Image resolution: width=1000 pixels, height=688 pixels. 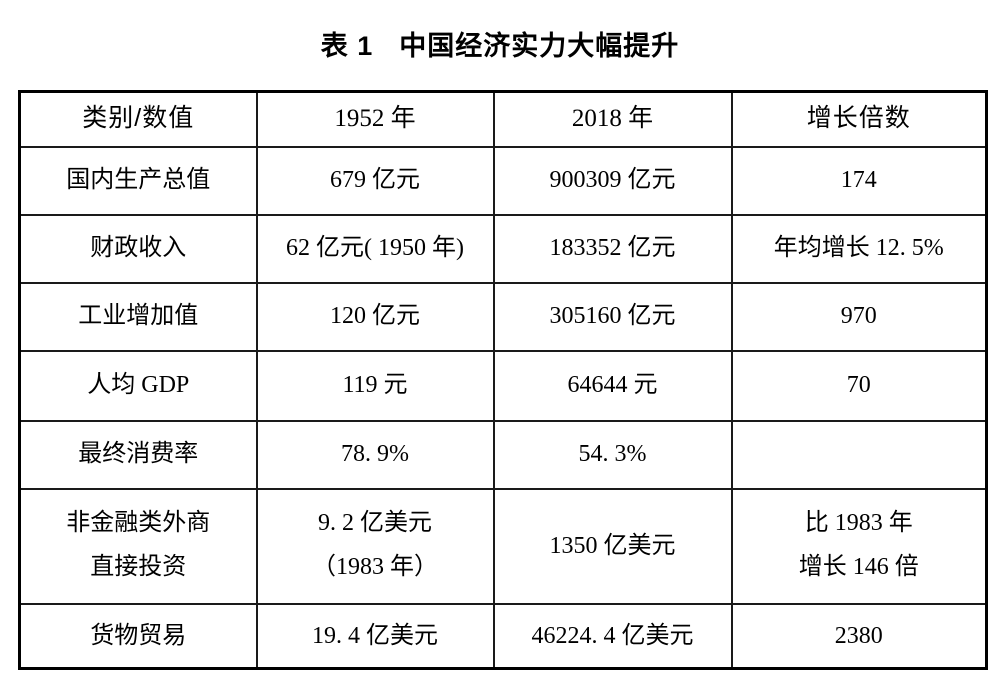 I want to click on cell-line: 9. 2 亿美元, so click(x=375, y=523).